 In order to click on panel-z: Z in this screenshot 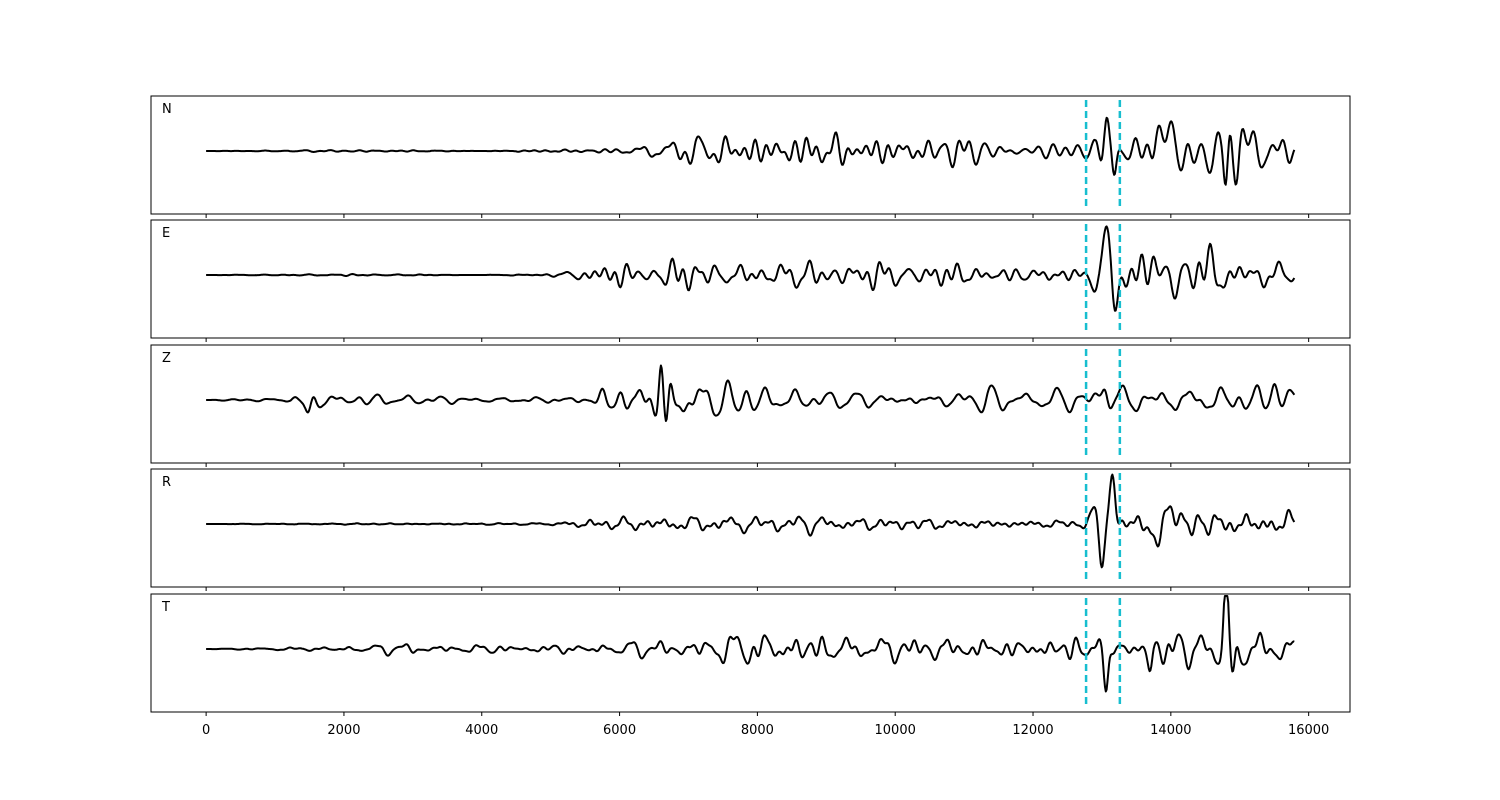, I will do `click(750, 405)`.